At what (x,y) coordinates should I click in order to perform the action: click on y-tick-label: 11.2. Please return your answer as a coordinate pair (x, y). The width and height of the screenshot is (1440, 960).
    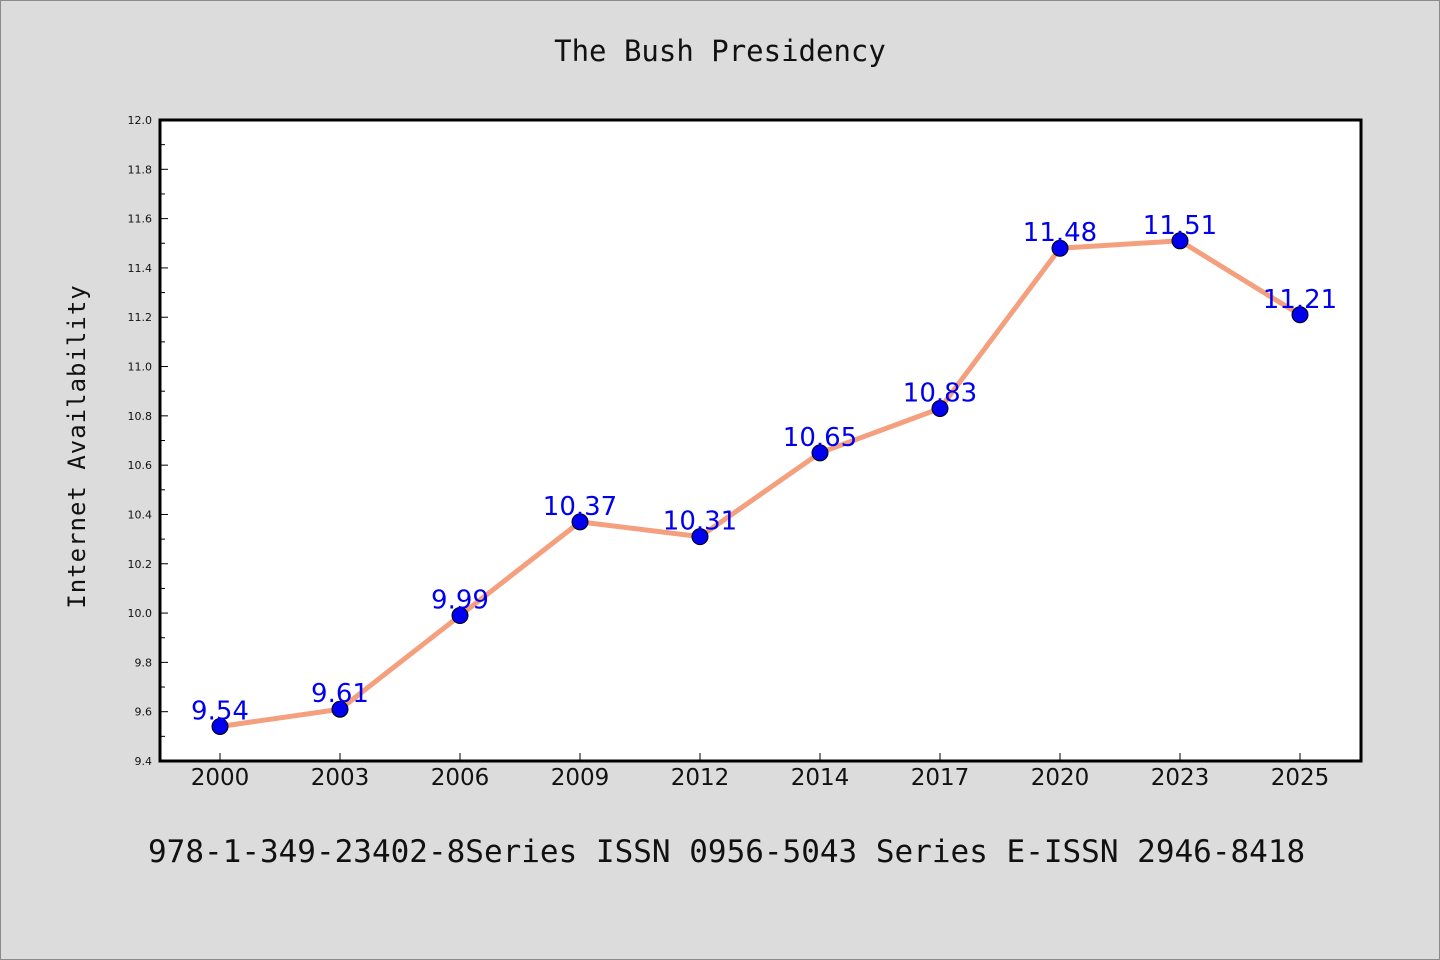
    Looking at the image, I should click on (140, 317).